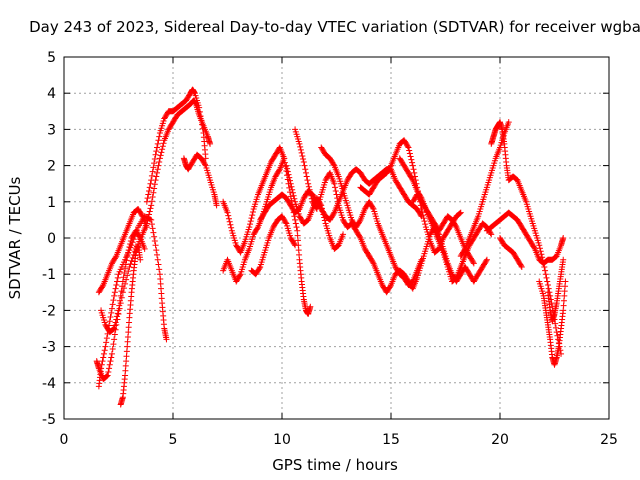 The height and width of the screenshot is (480, 640). I want to click on series-track-f, so click(176, 145).